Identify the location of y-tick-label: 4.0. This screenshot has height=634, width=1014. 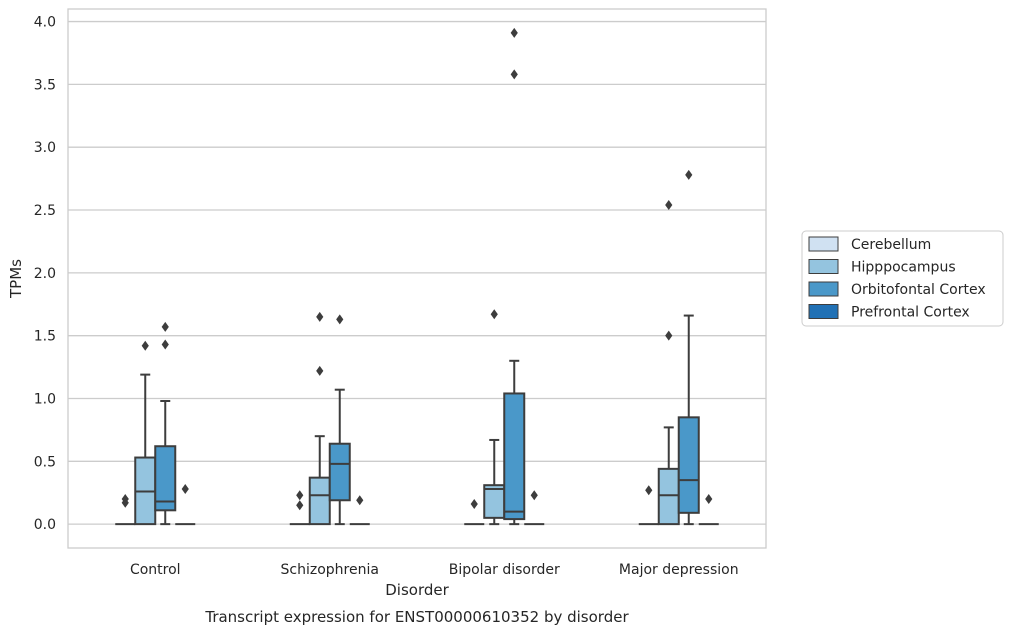
(45, 23).